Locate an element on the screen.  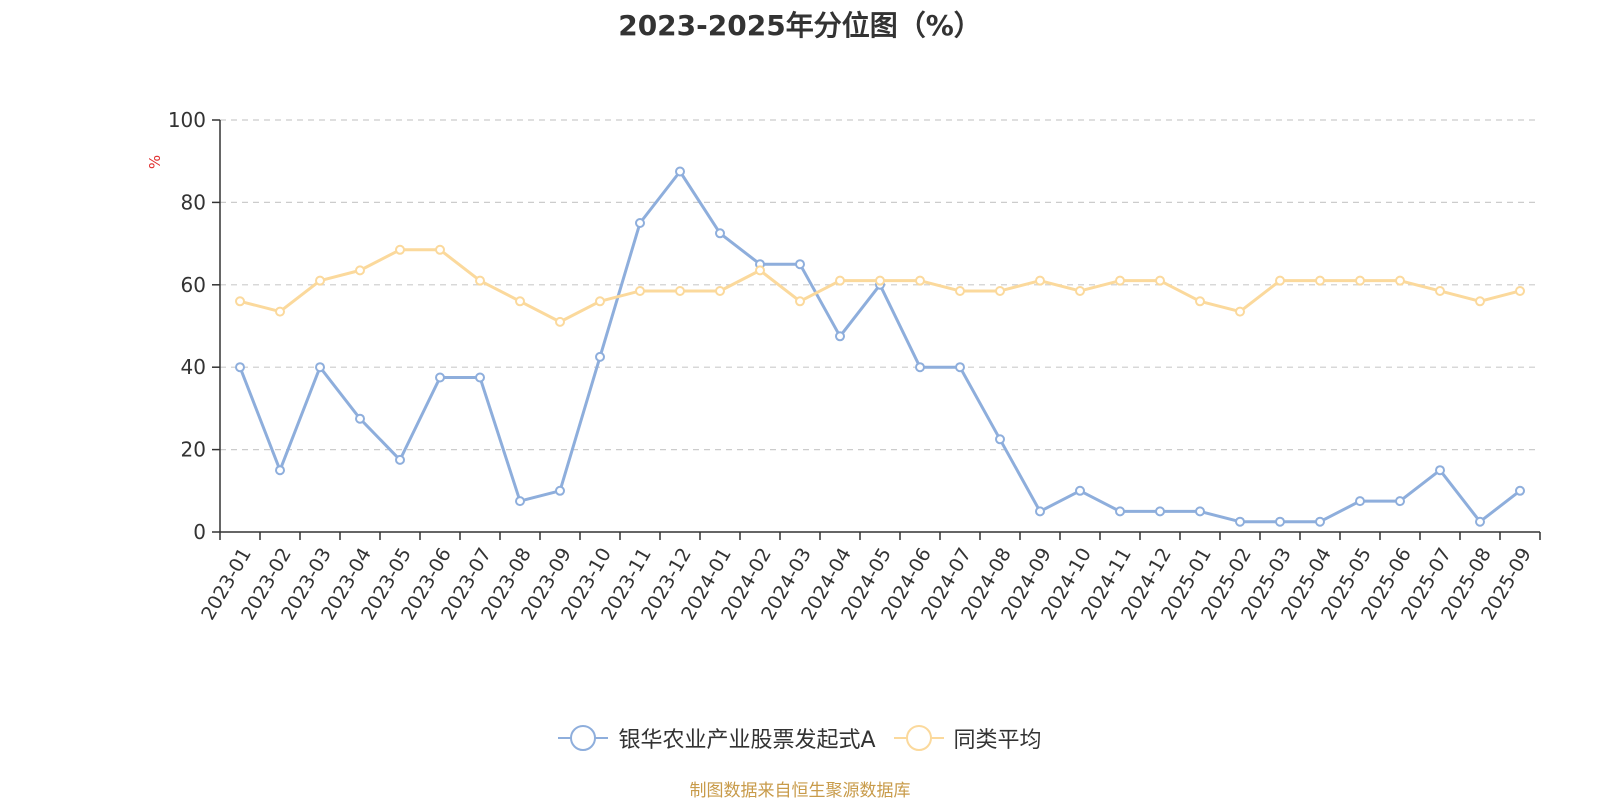
chart-title: 2023-2025年分位图（%） is located at coordinates (800, 25).